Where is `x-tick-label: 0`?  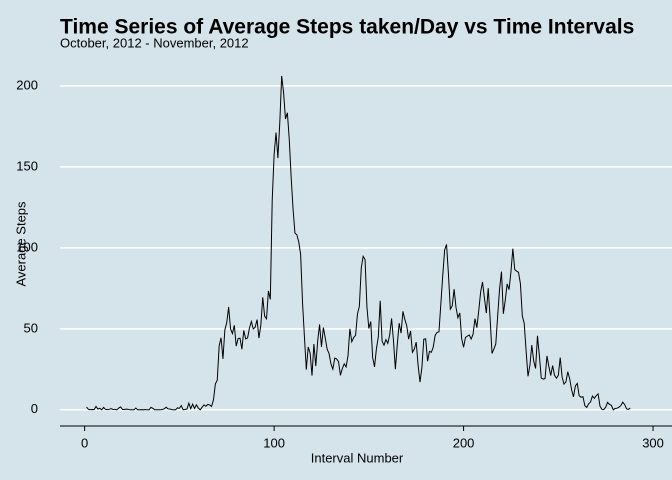
x-tick-label: 0 is located at coordinates (84, 442).